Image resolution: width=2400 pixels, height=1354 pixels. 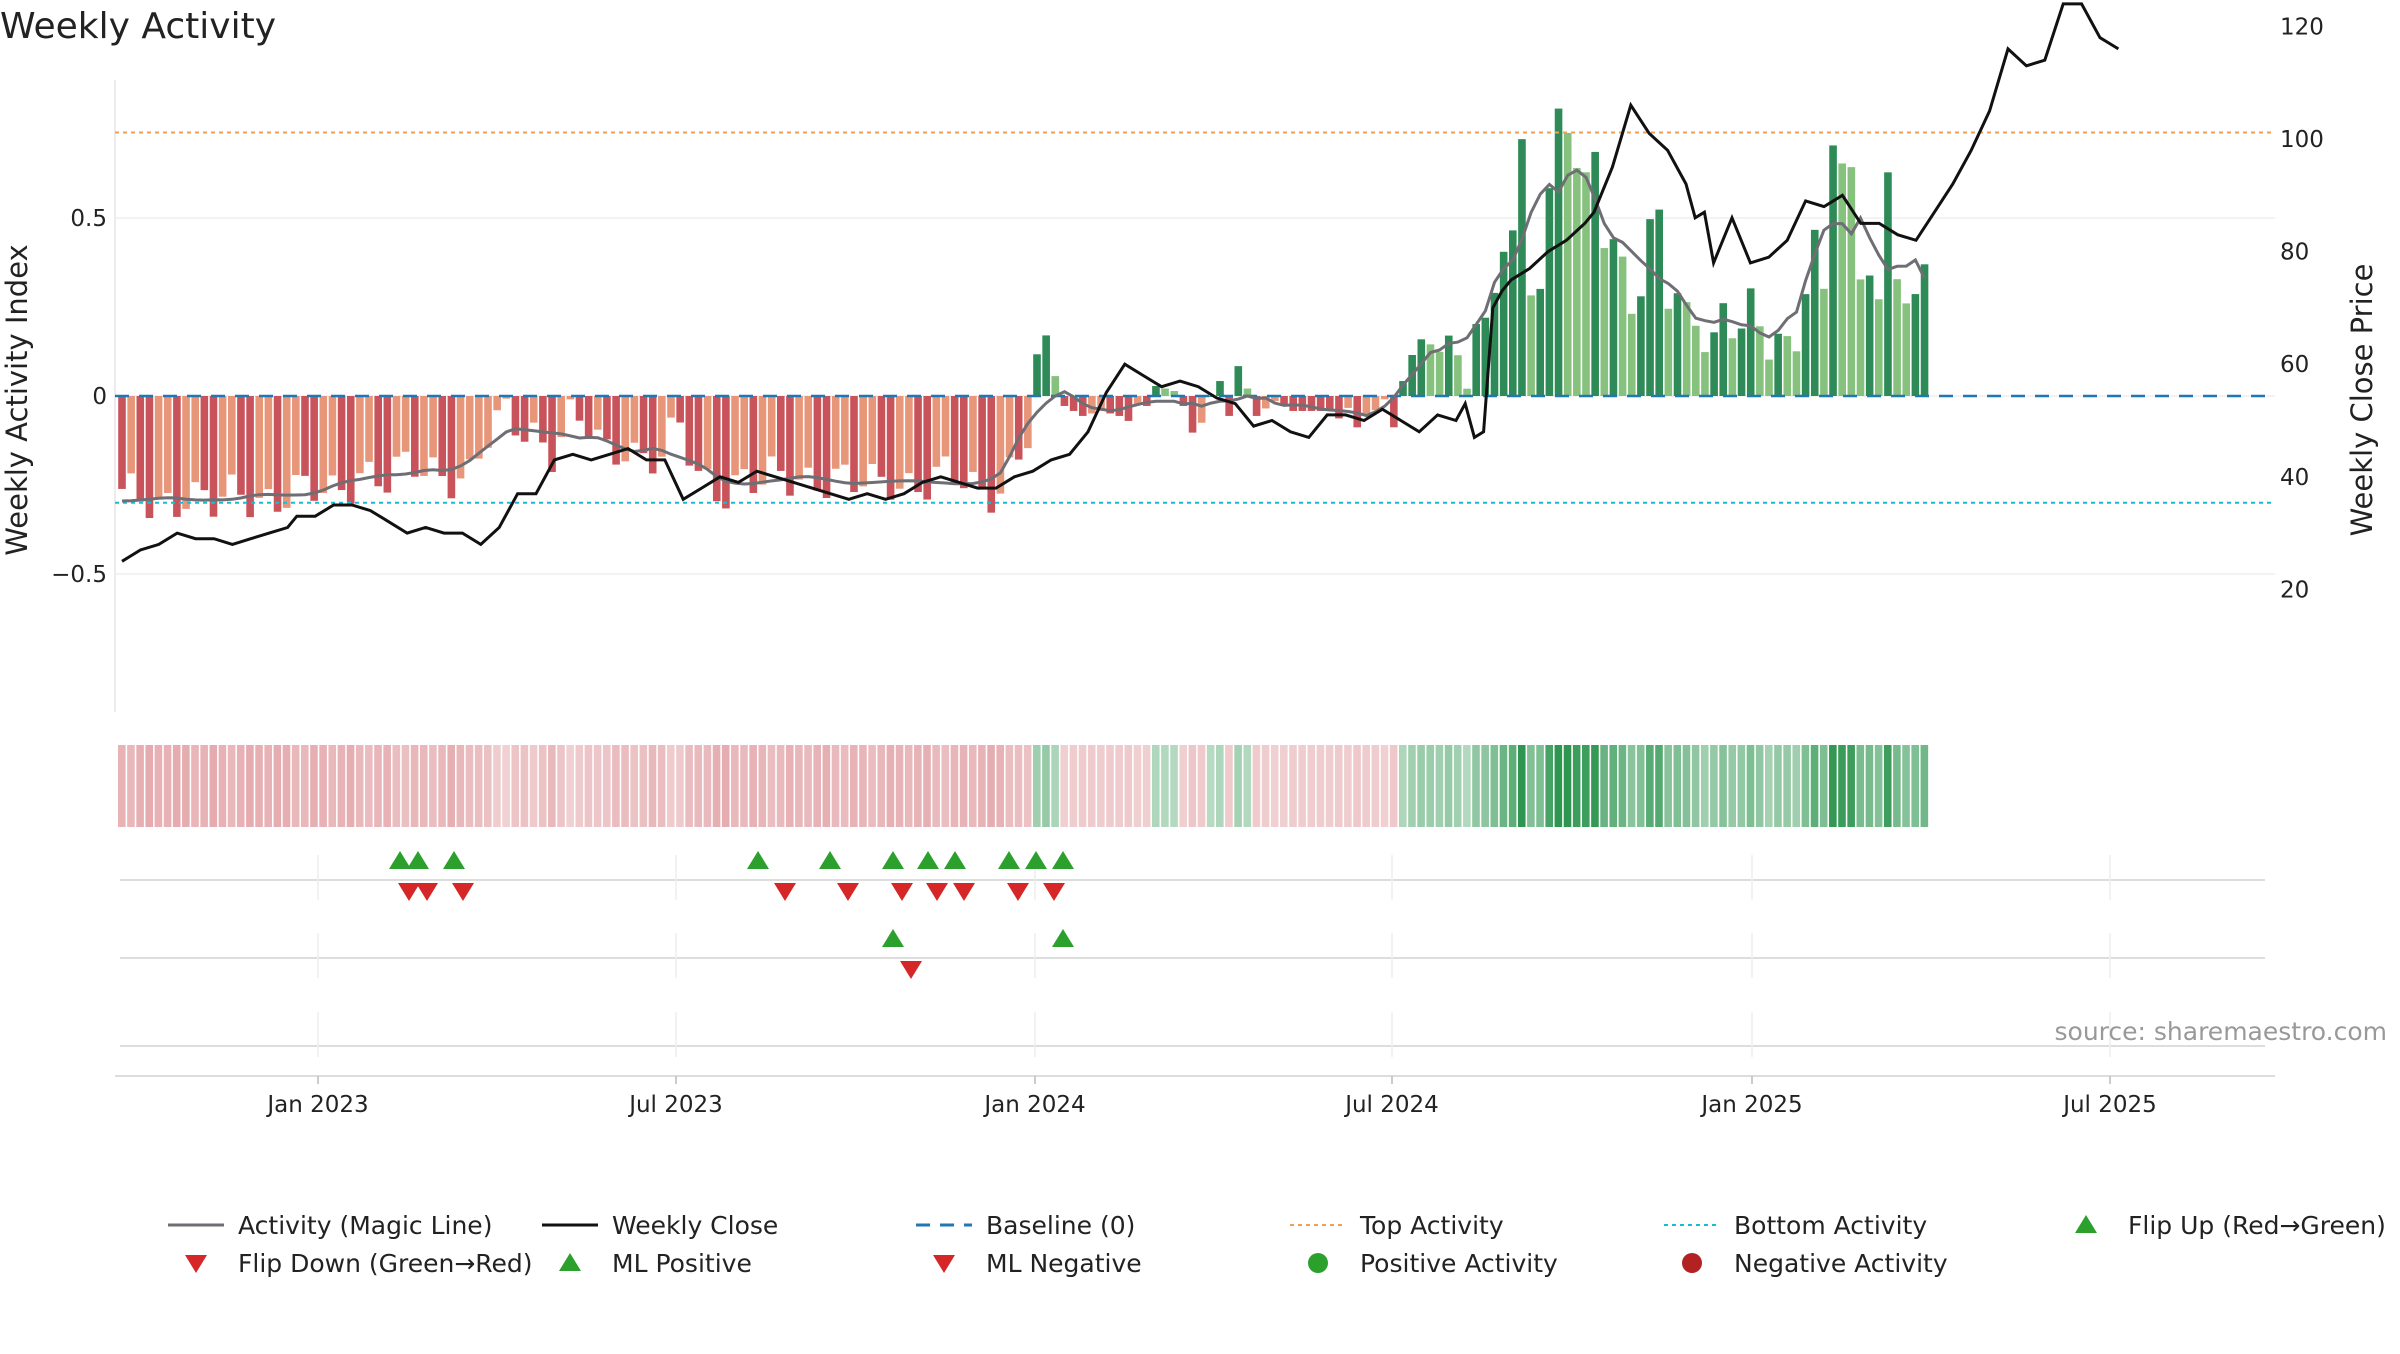 I want to click on x-tick-label: Jan 2025, so click(x=1750, y=1105).